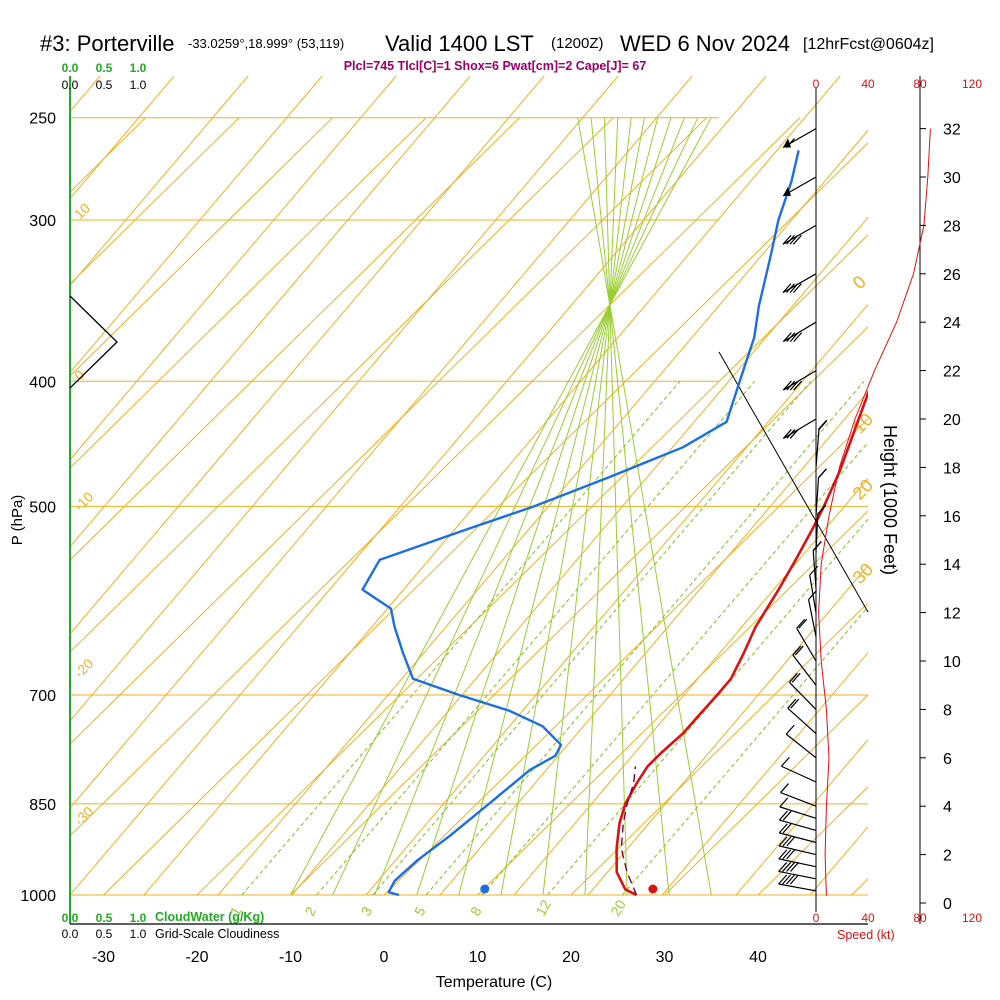 This screenshot has width=1000, height=1000. I want to click on mixing-ratio-labels: 1 2 3 5 8 12 20, so click(428, 908).